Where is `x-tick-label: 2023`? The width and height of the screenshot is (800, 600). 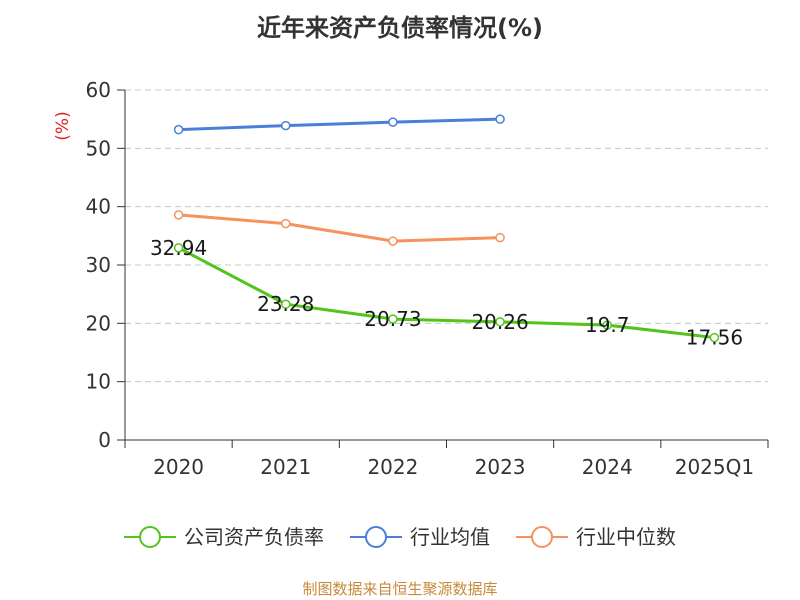
x-tick-label: 2023 is located at coordinates (500, 467).